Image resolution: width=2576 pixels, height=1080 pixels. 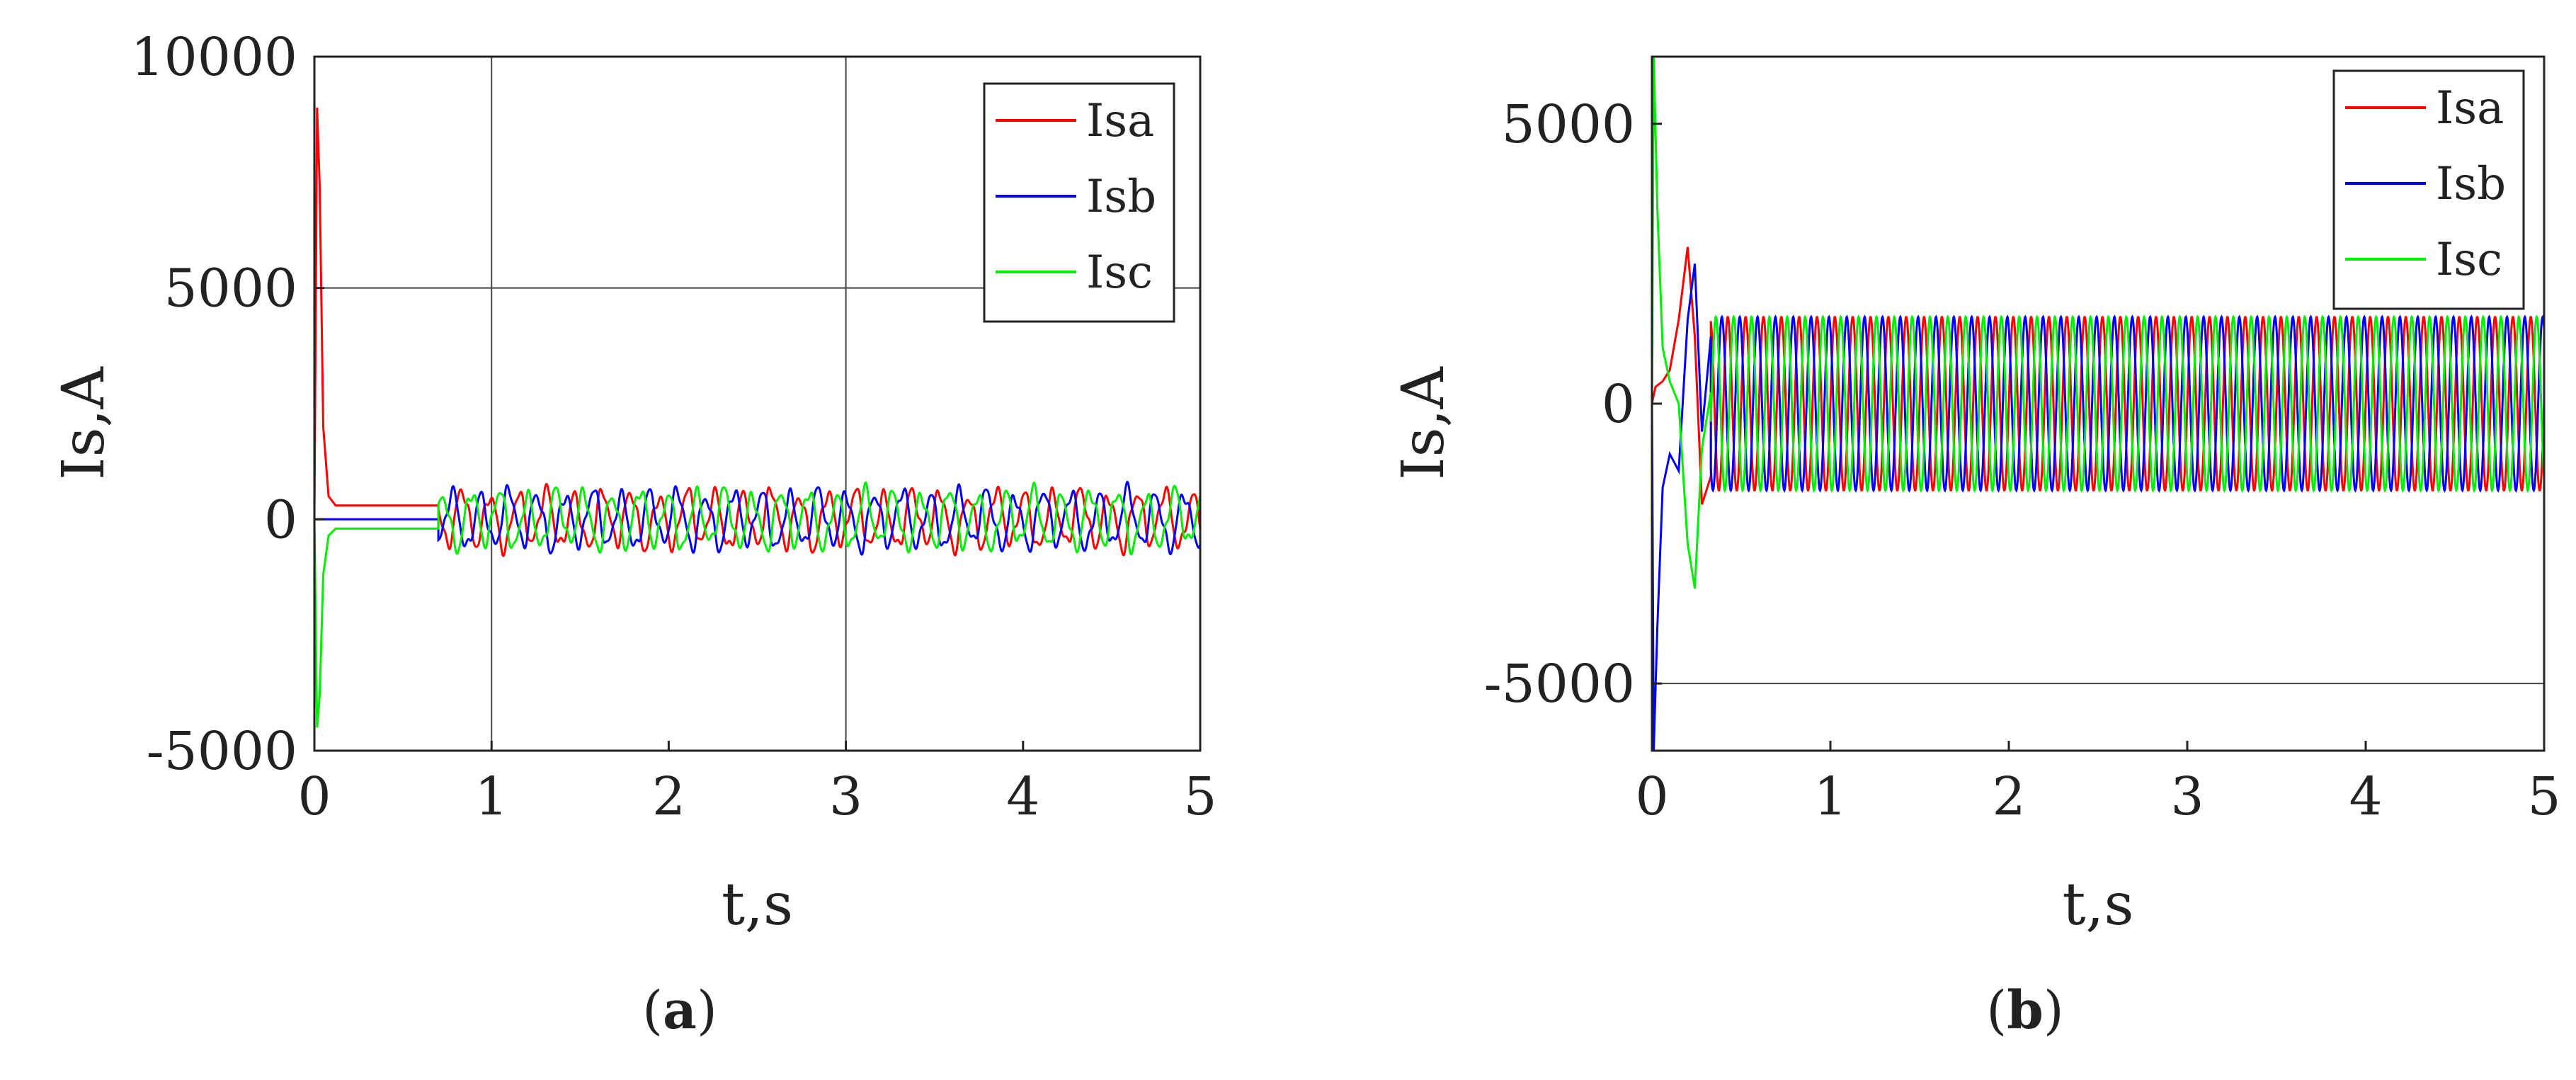 I want to click on y-tick-label: 10000, so click(x=214, y=57).